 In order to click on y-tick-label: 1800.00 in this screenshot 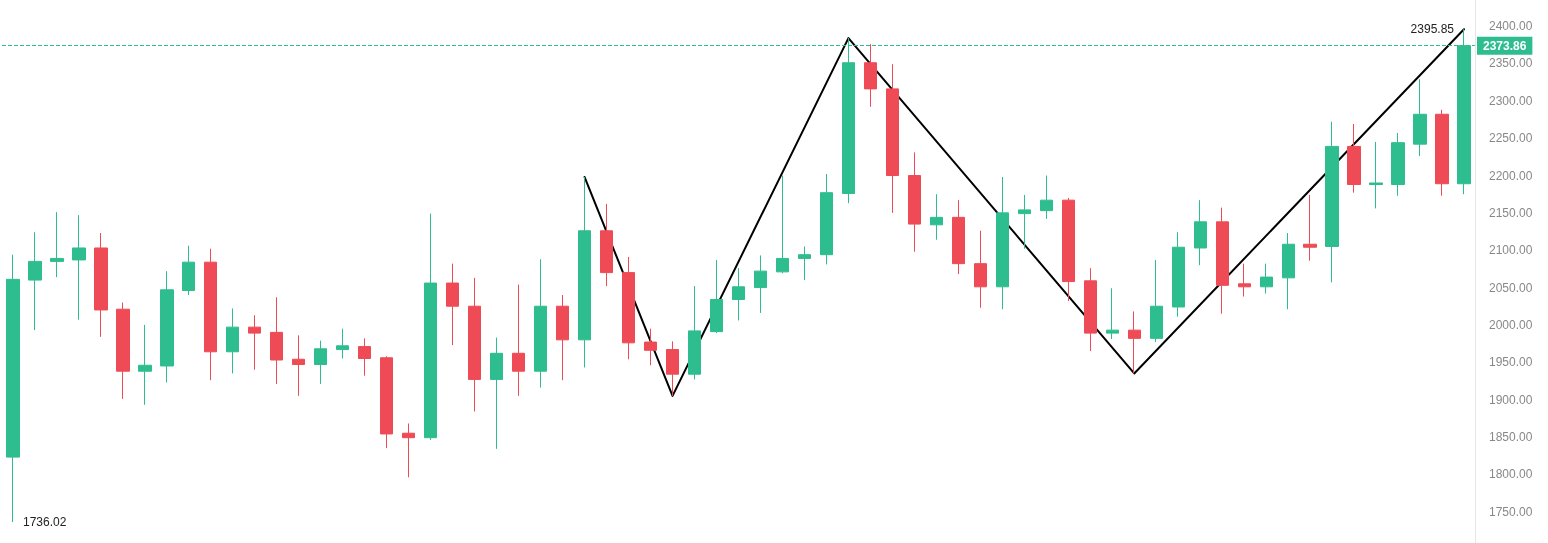, I will do `click(1511, 474)`.